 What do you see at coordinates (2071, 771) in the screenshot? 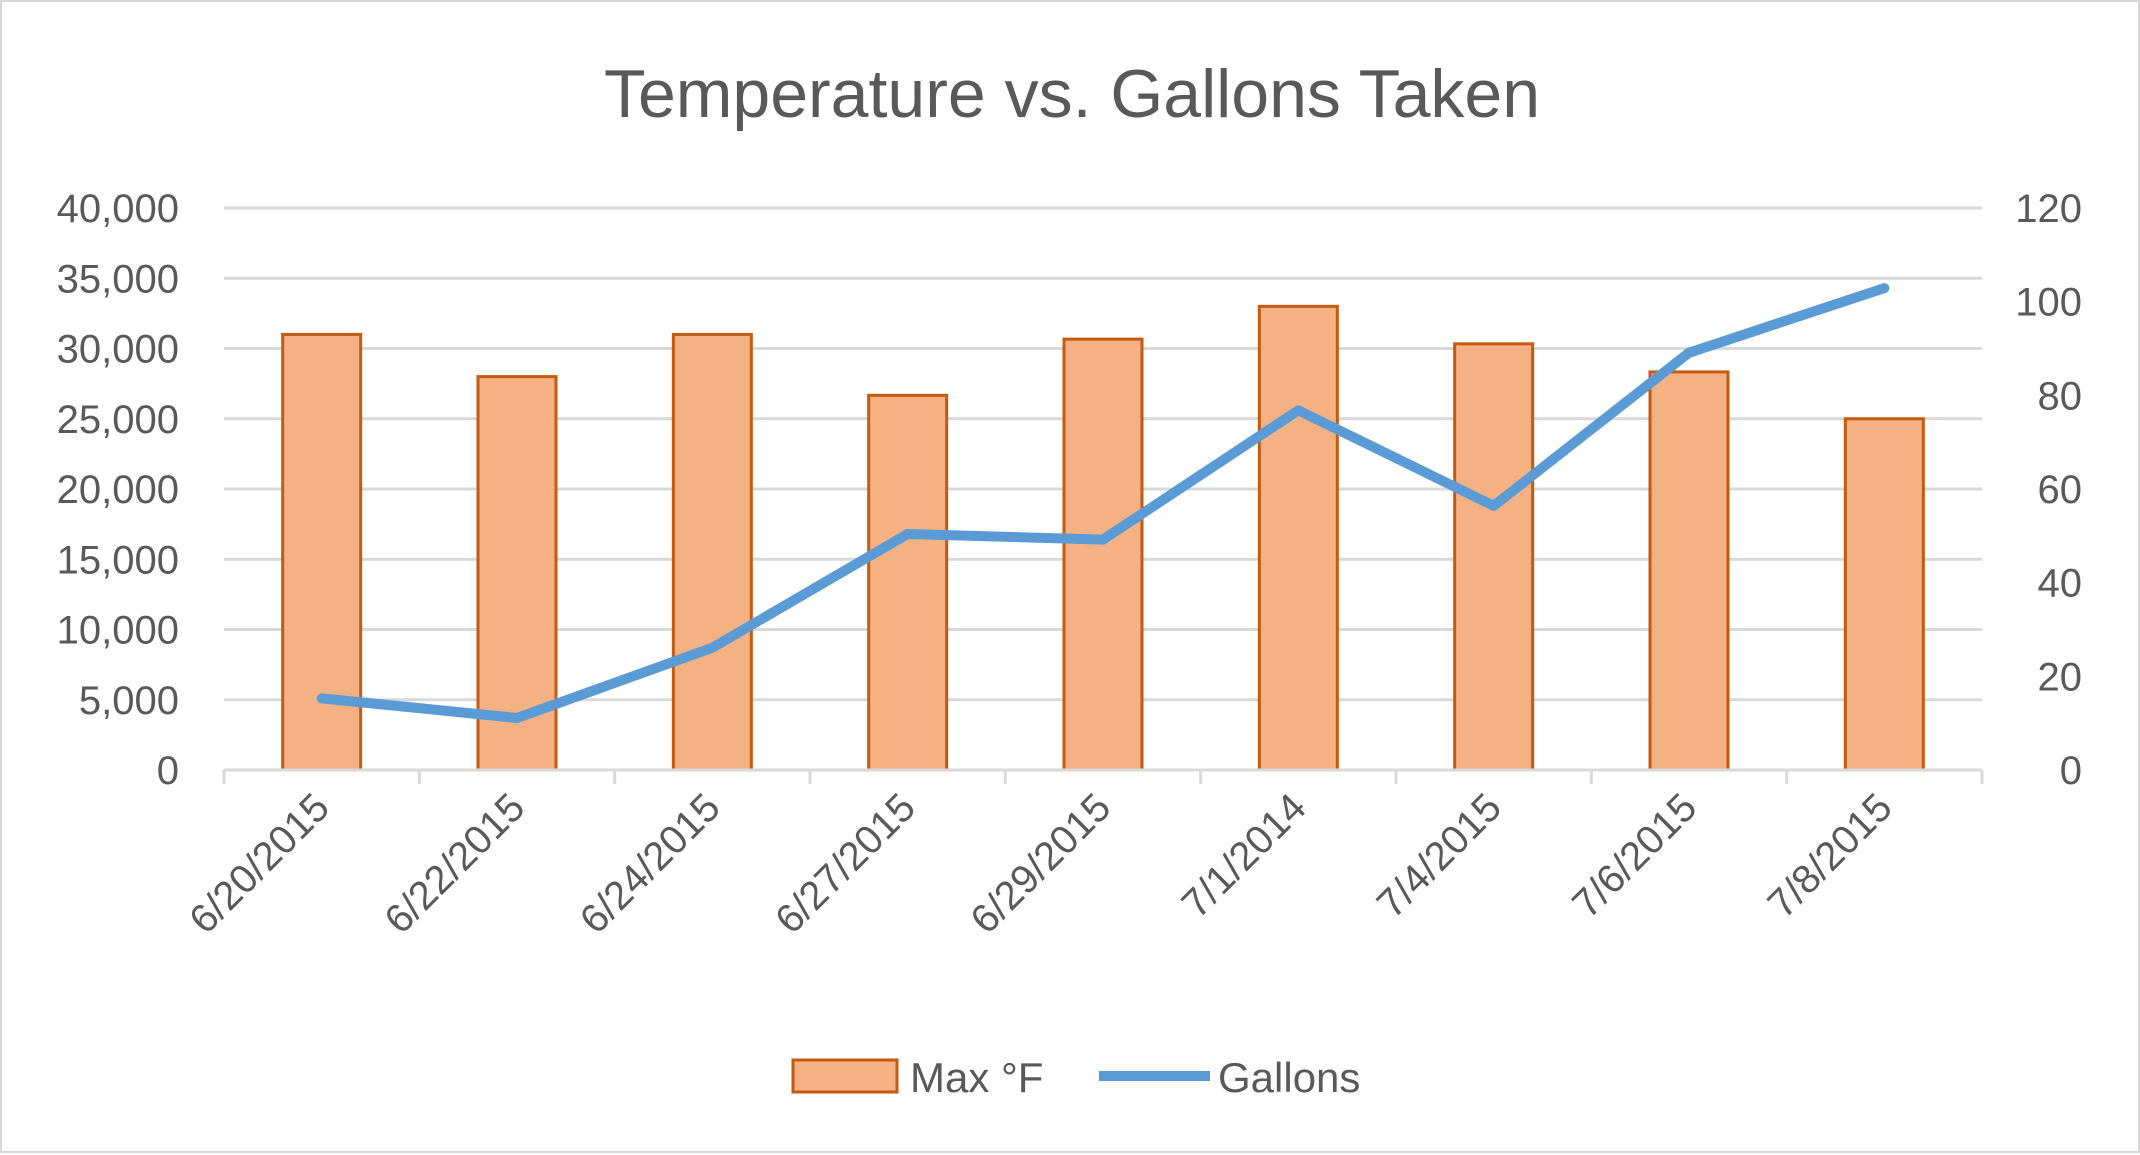
I see `right-tick-label: 0` at bounding box center [2071, 771].